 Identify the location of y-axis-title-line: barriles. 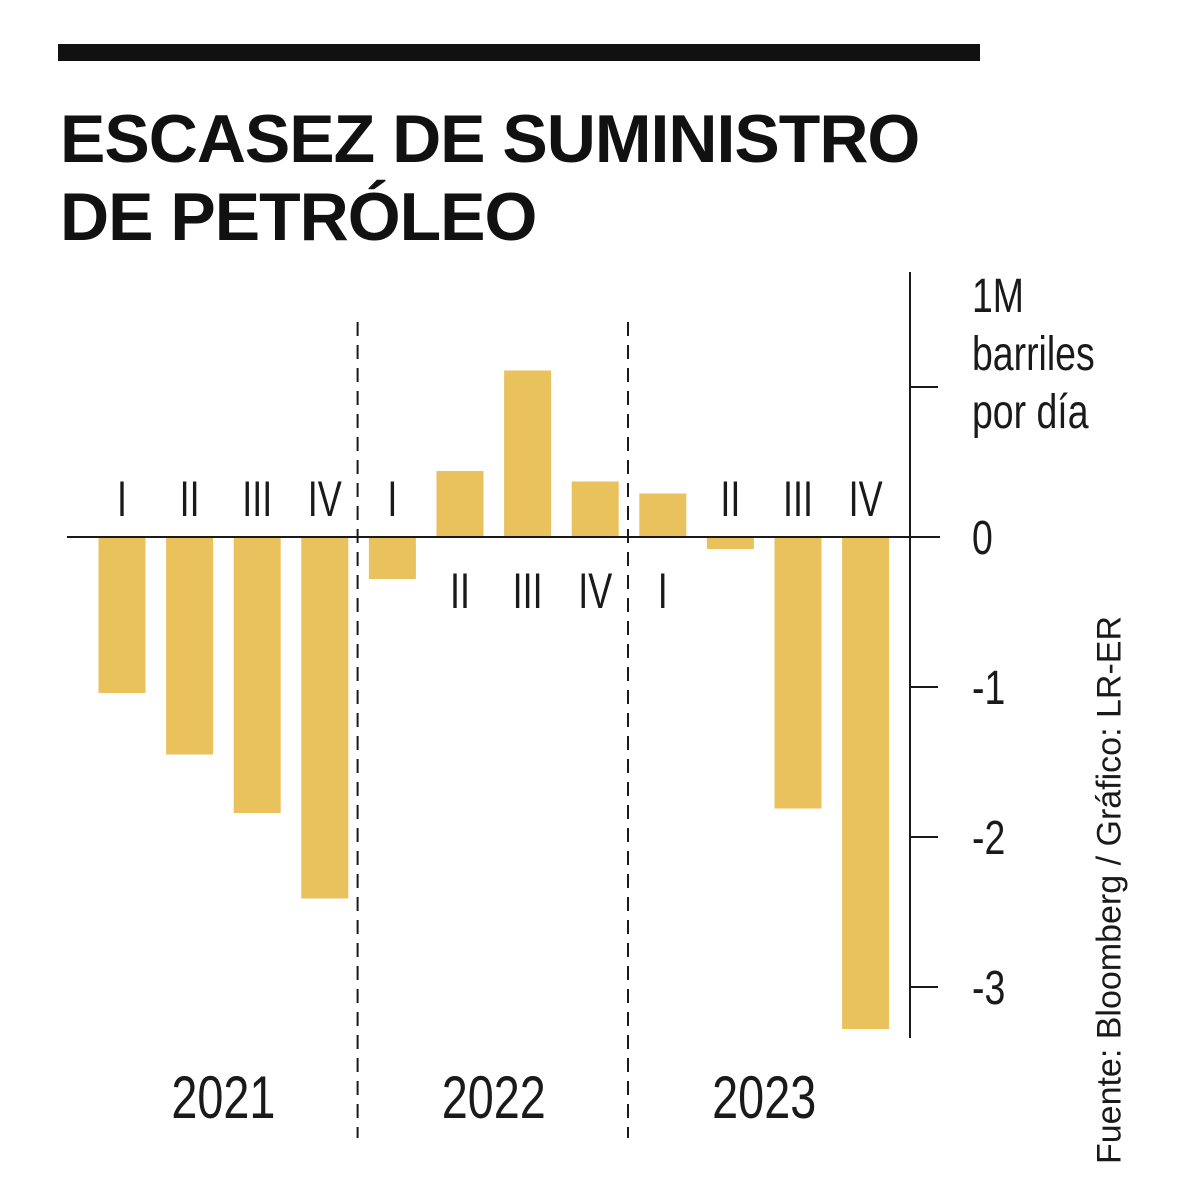
(1033, 355).